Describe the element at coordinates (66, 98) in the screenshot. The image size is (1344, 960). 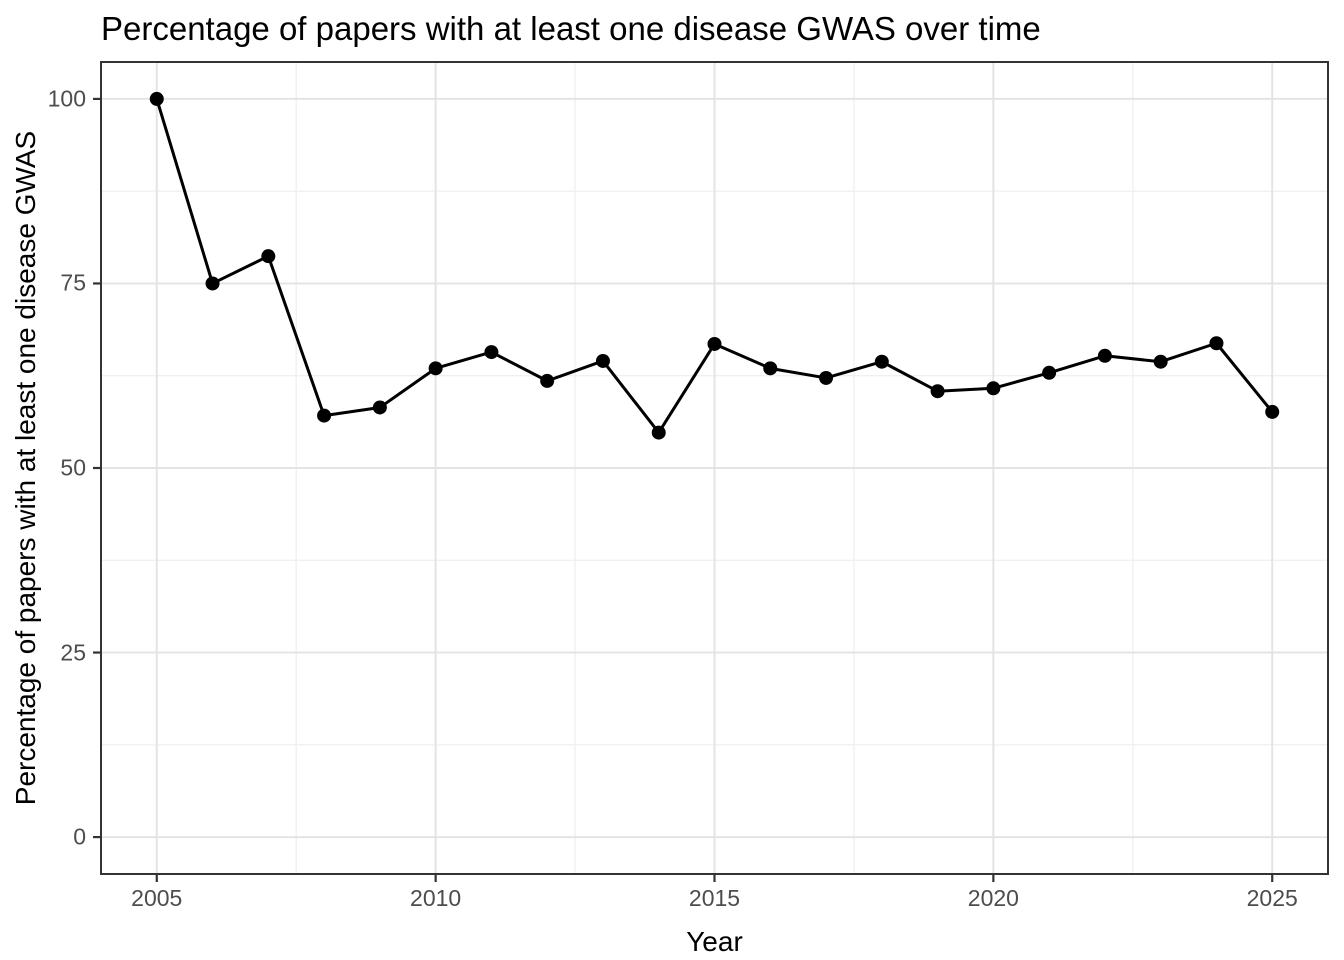
I see `y-tick-label: 100` at that location.